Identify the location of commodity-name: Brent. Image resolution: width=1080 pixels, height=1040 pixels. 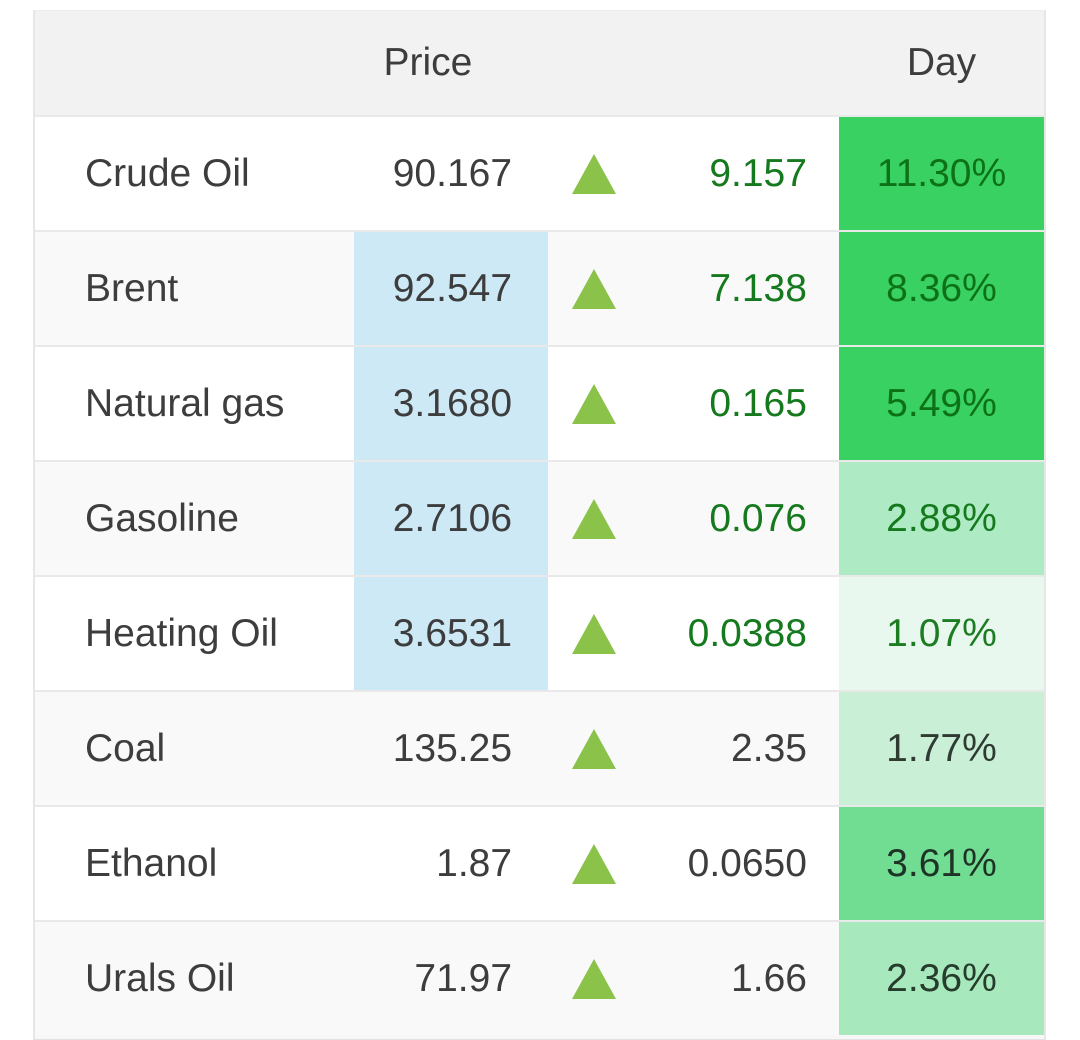
(132, 288).